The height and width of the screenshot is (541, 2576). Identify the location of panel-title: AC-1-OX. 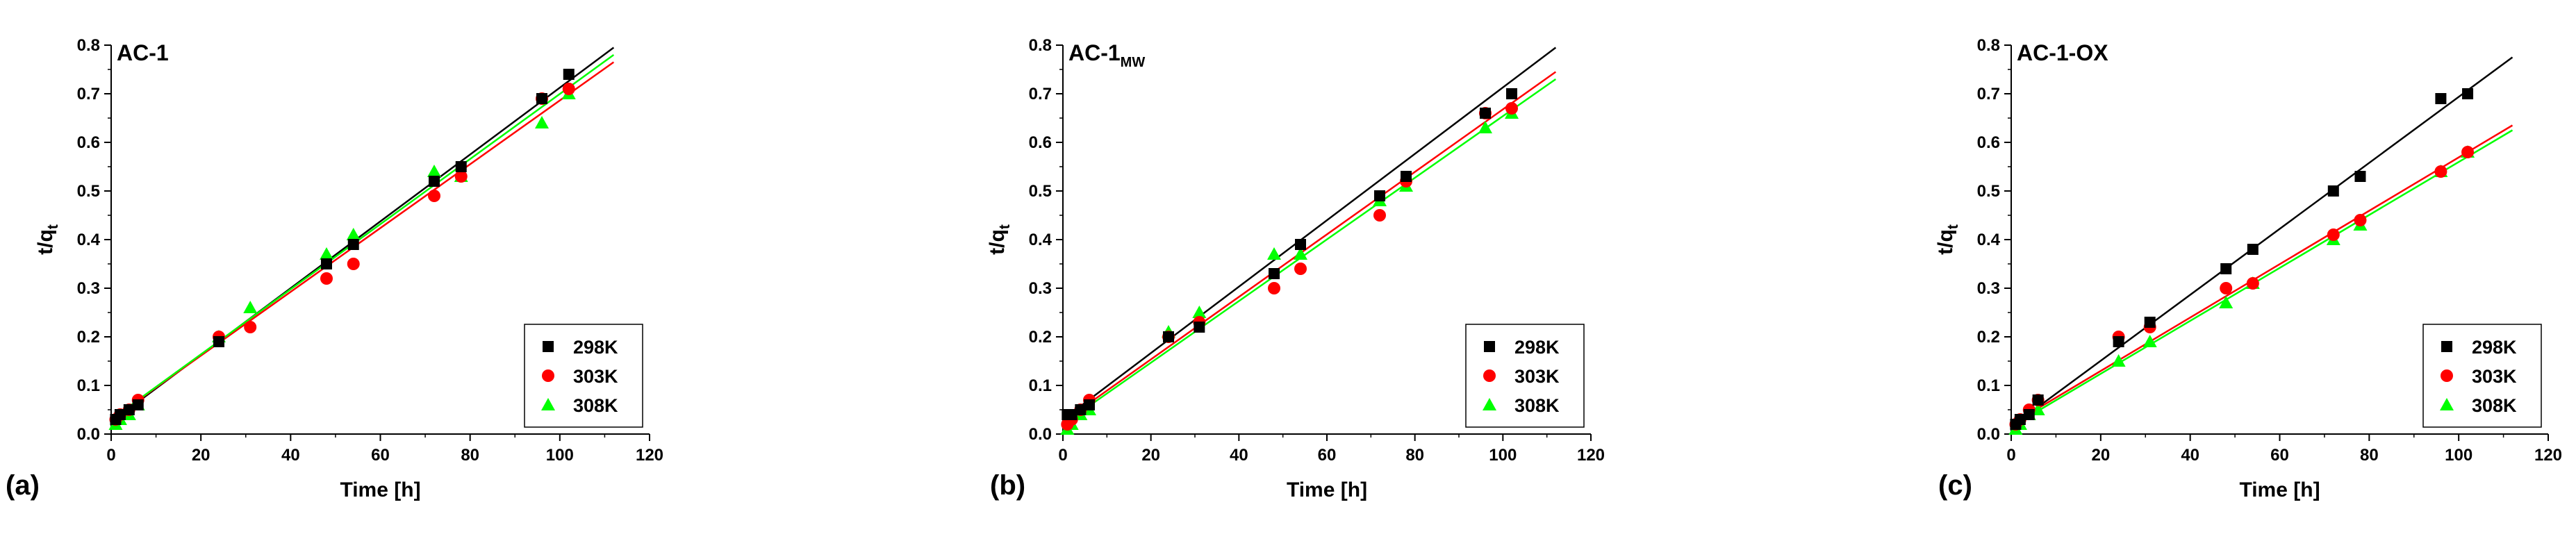
(2062, 52).